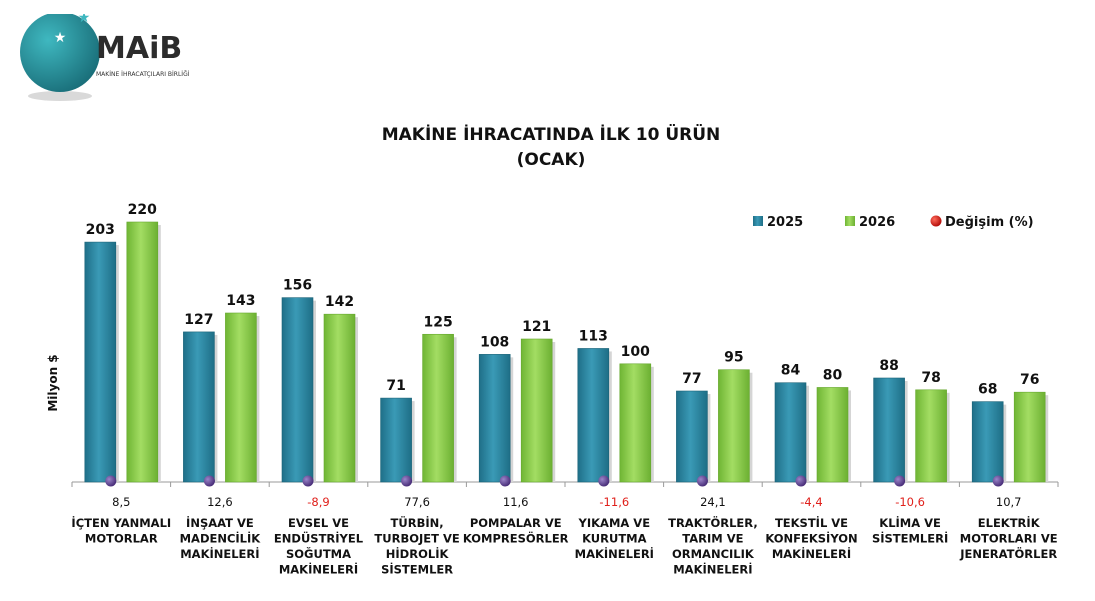  What do you see at coordinates (1029, 380) in the screenshot?
I see `data-label-2026: 76` at bounding box center [1029, 380].